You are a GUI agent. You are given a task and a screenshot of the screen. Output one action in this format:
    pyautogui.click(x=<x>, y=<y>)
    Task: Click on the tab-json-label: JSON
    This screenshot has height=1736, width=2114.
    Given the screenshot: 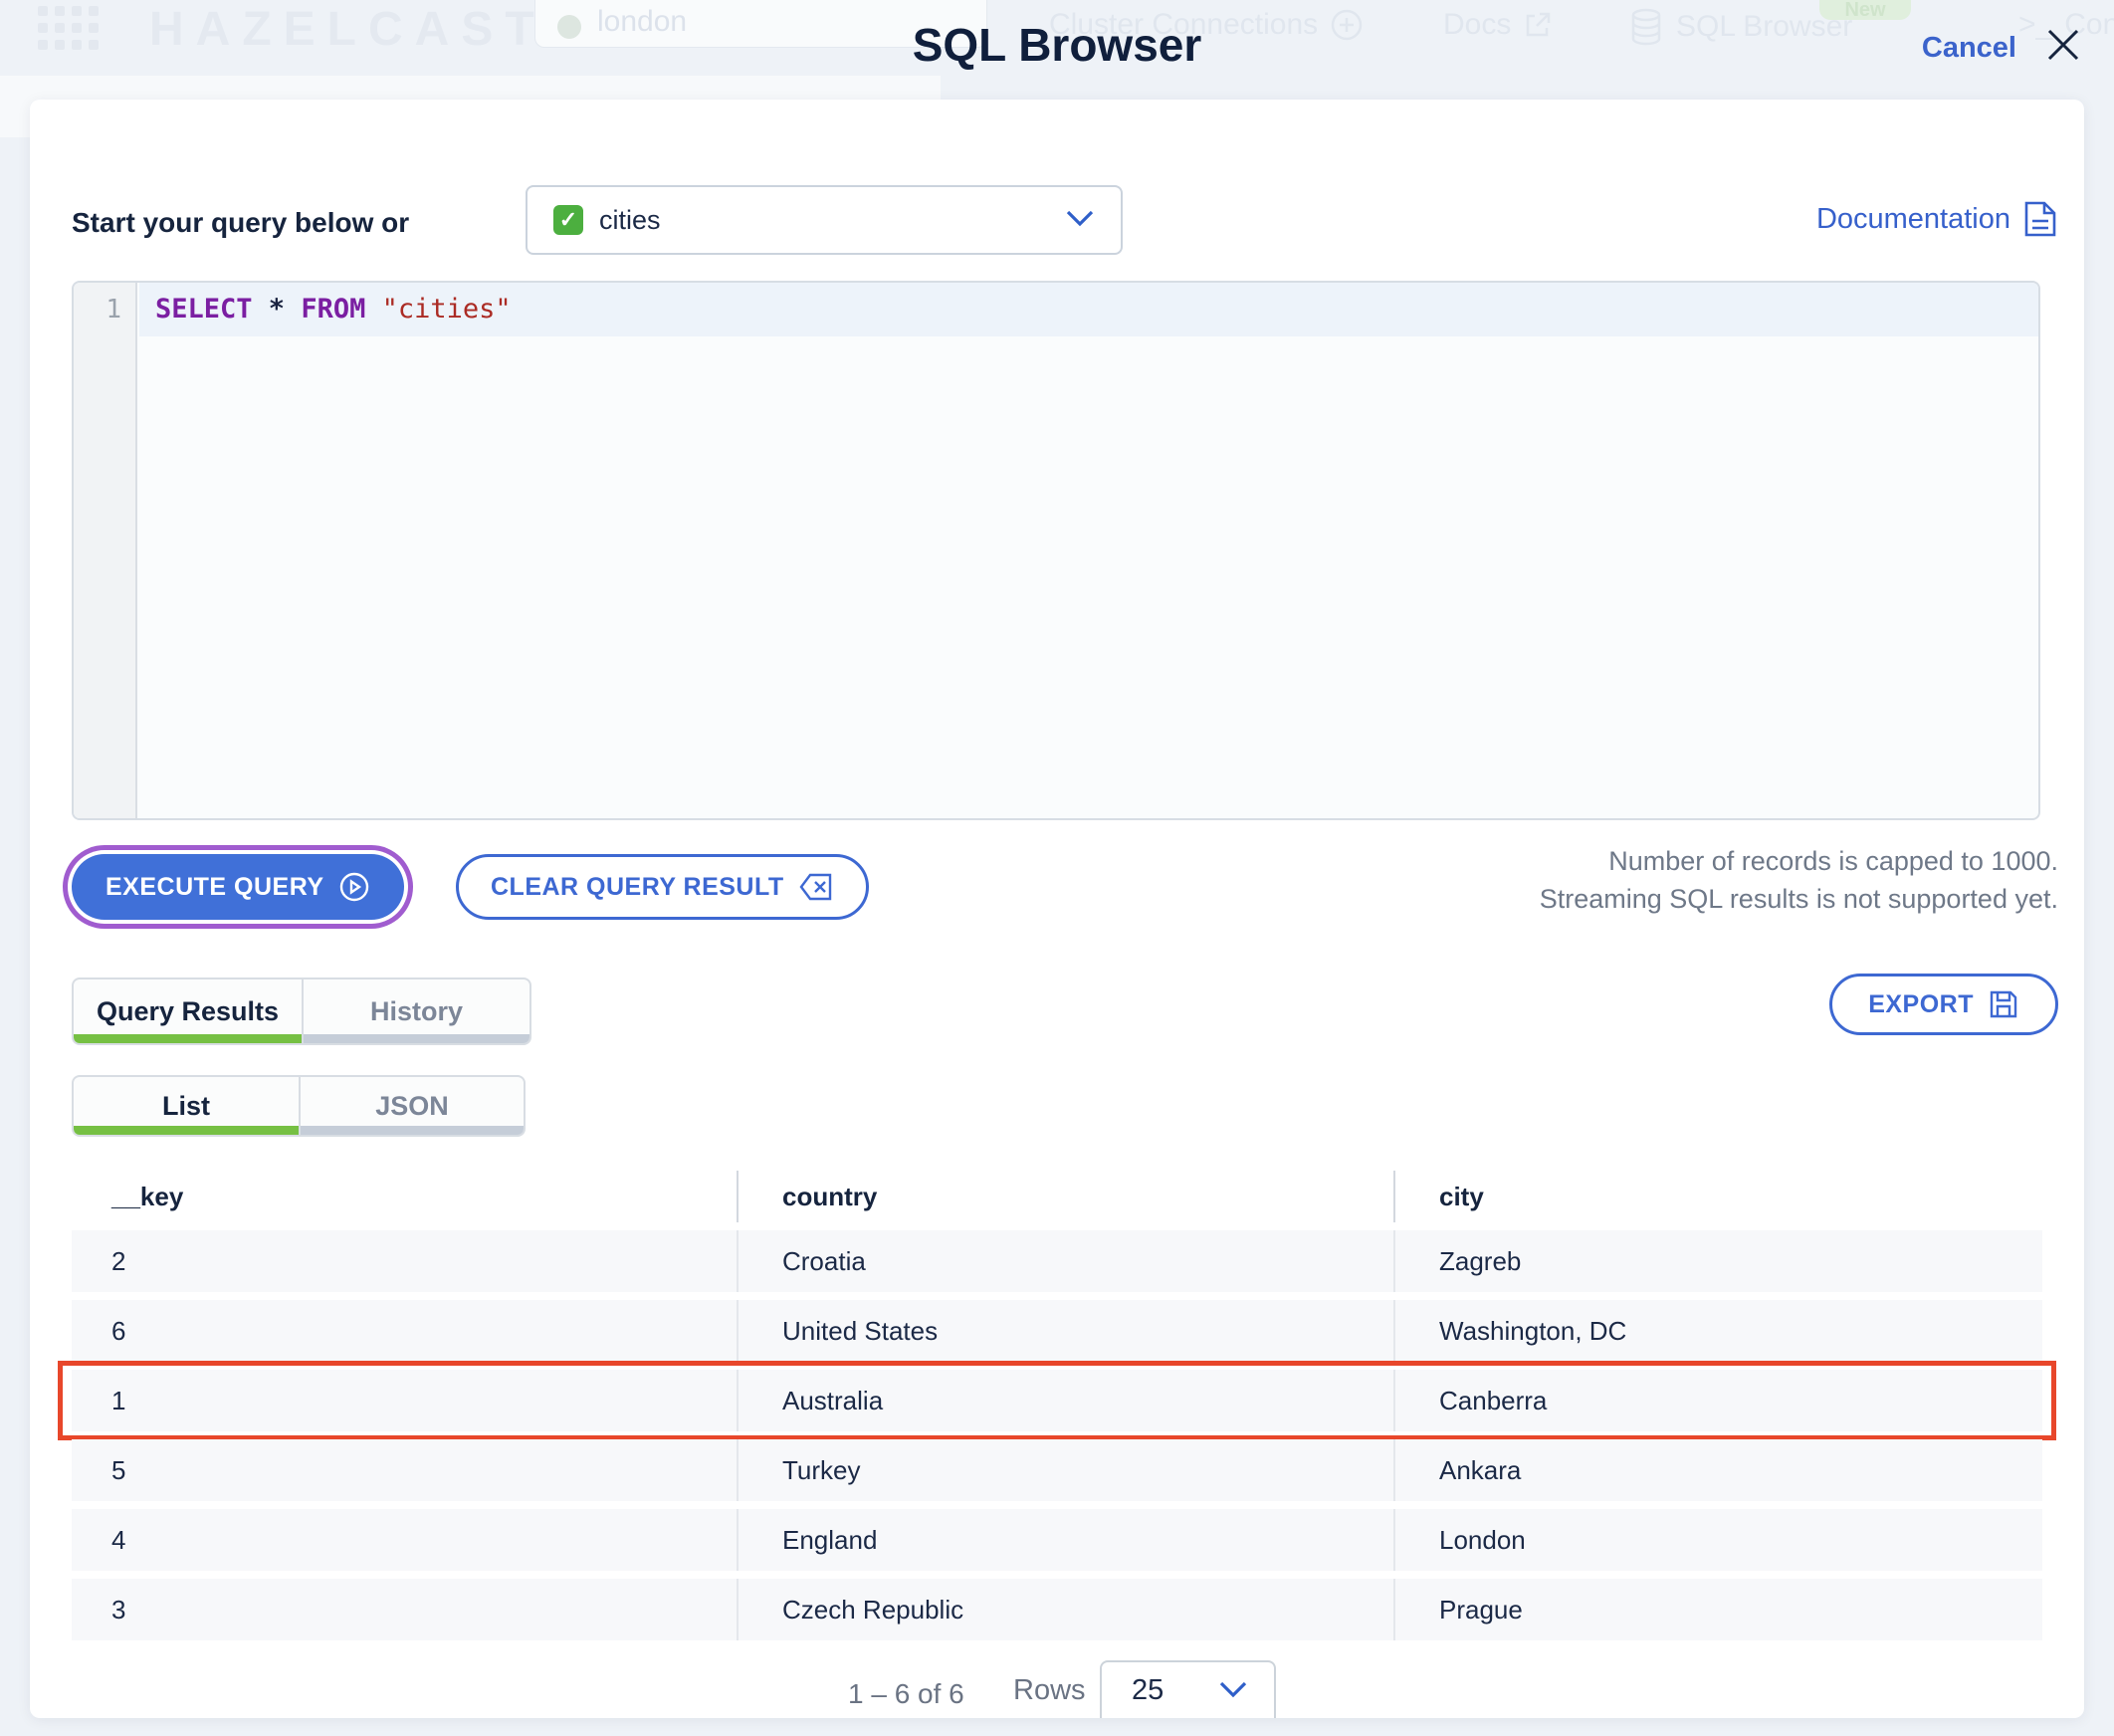 What is the action you would take?
    pyautogui.click(x=412, y=1105)
    